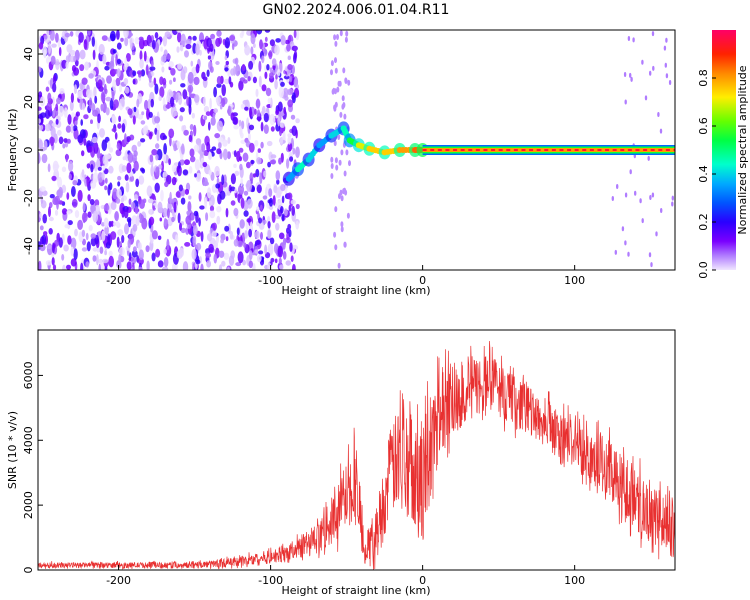  What do you see at coordinates (118, 580) in the screenshot?
I see `x-tick-label: -200` at bounding box center [118, 580].